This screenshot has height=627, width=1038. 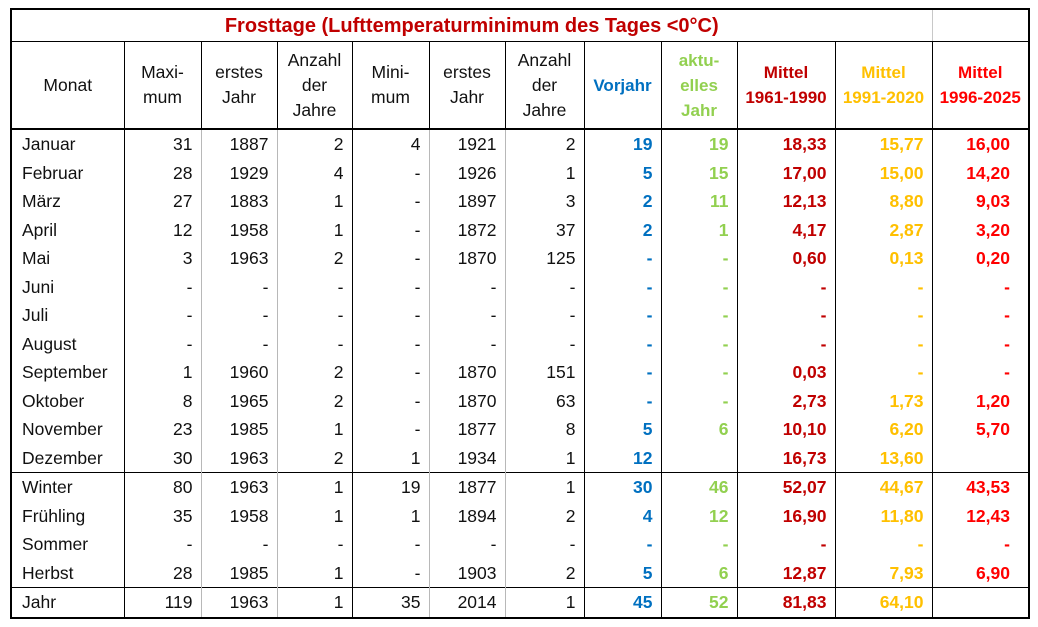 I want to click on table-row: Juni - - - - - - - - - - -, so click(x=520, y=286).